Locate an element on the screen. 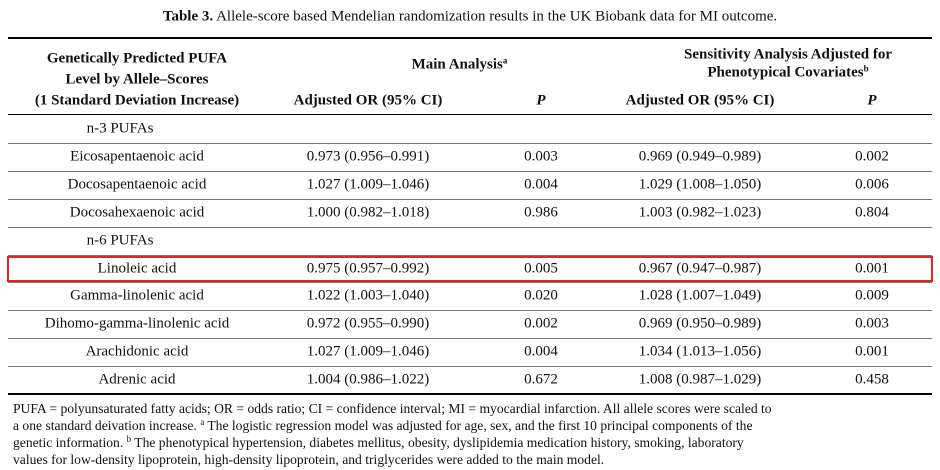  cell: 0.973 (0.956–0.991) is located at coordinates (368, 156).